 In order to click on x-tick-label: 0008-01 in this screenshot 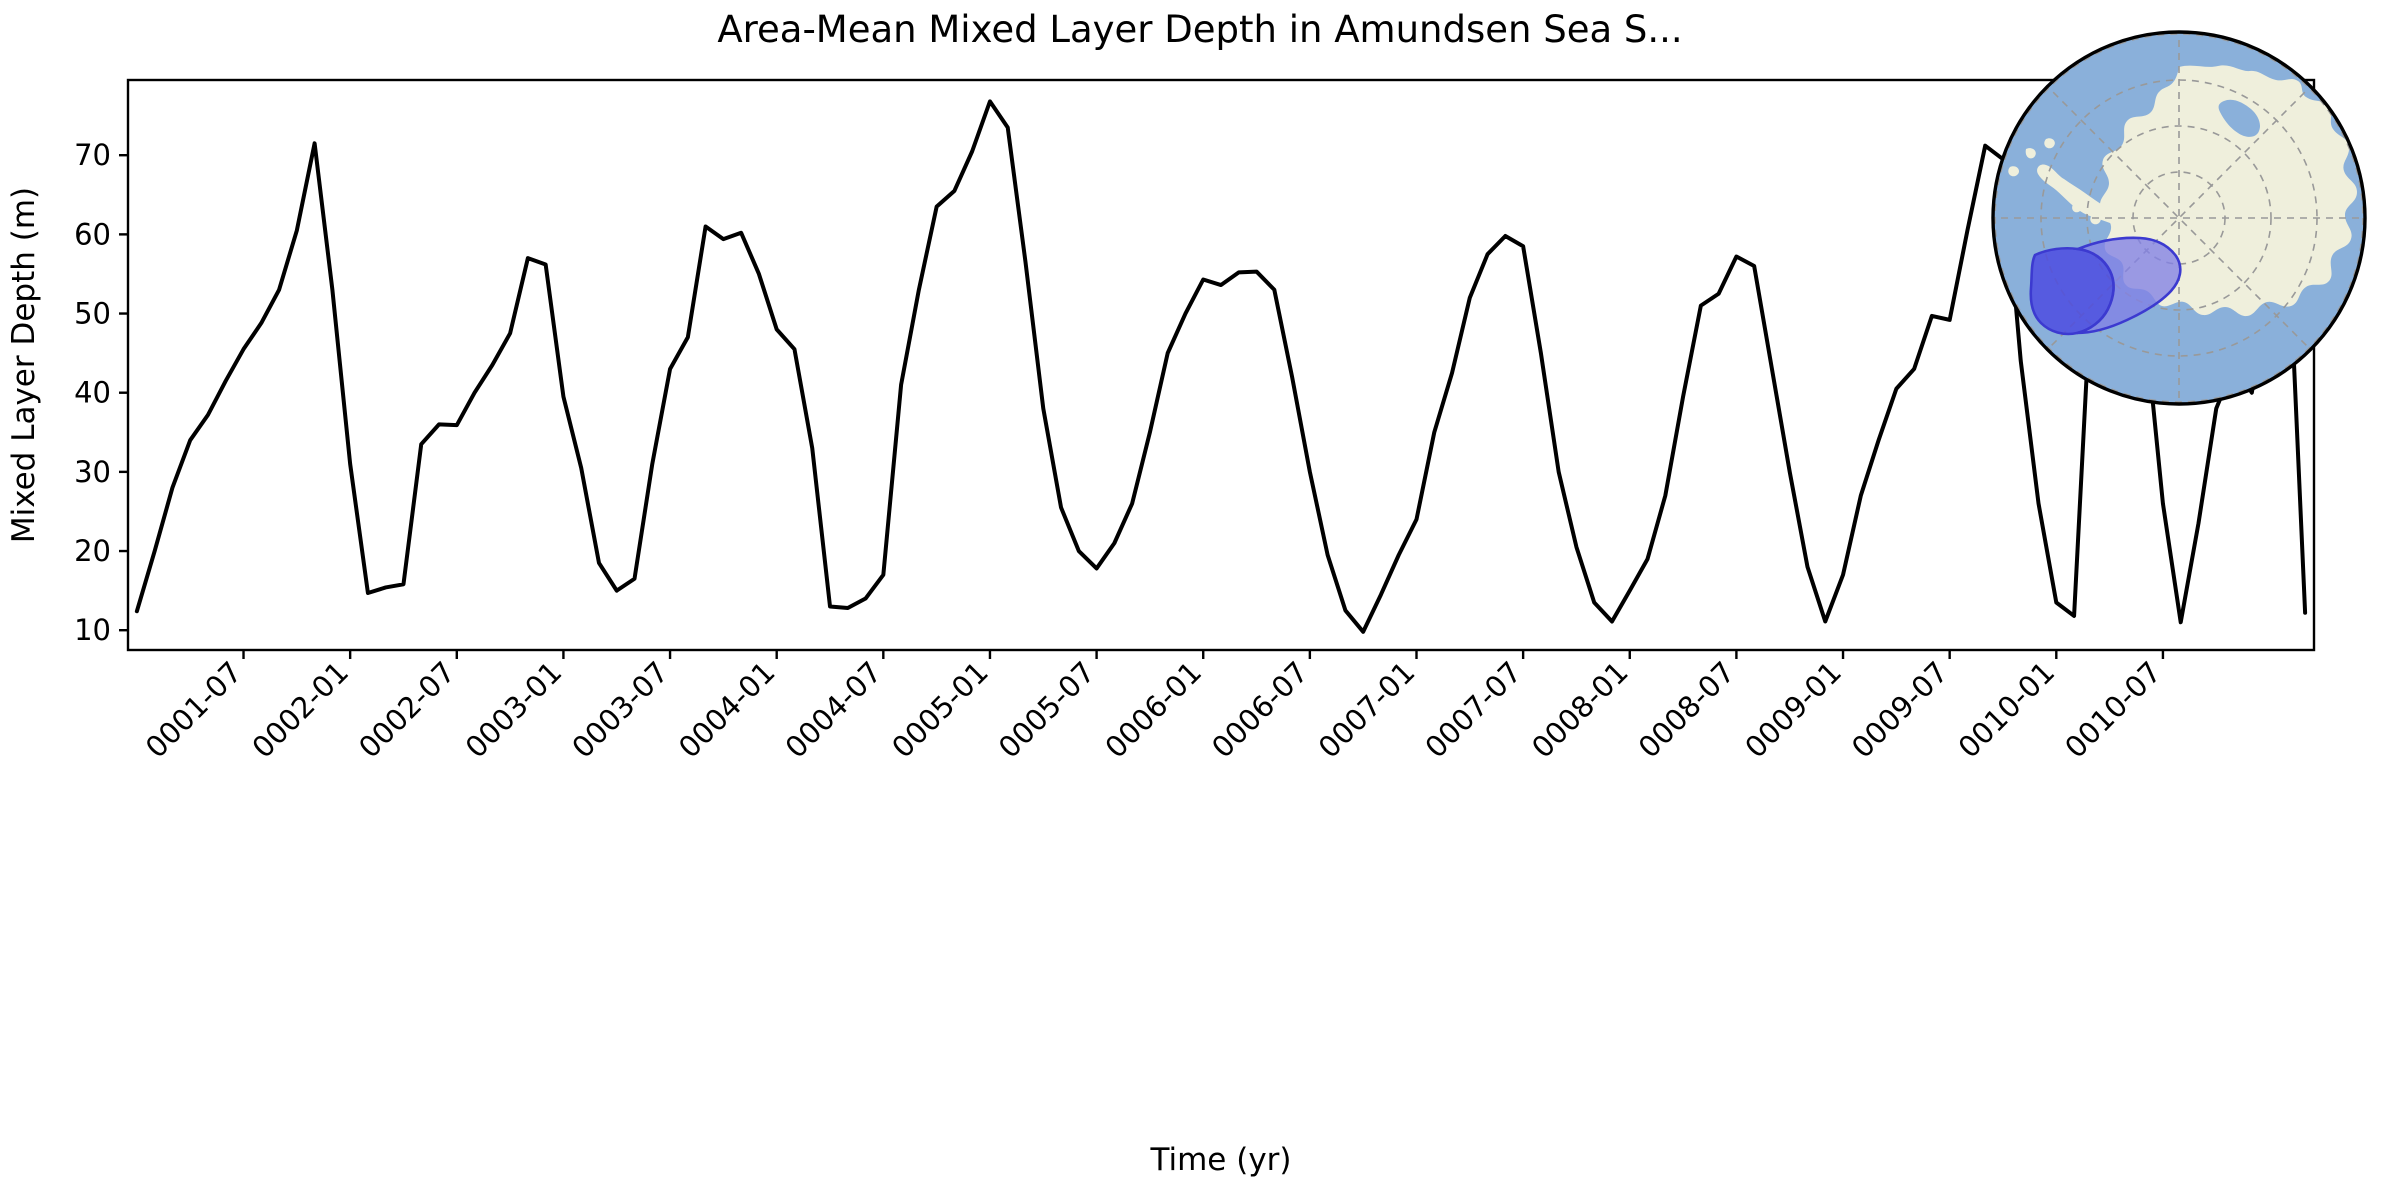, I will do `click(1580, 710)`.